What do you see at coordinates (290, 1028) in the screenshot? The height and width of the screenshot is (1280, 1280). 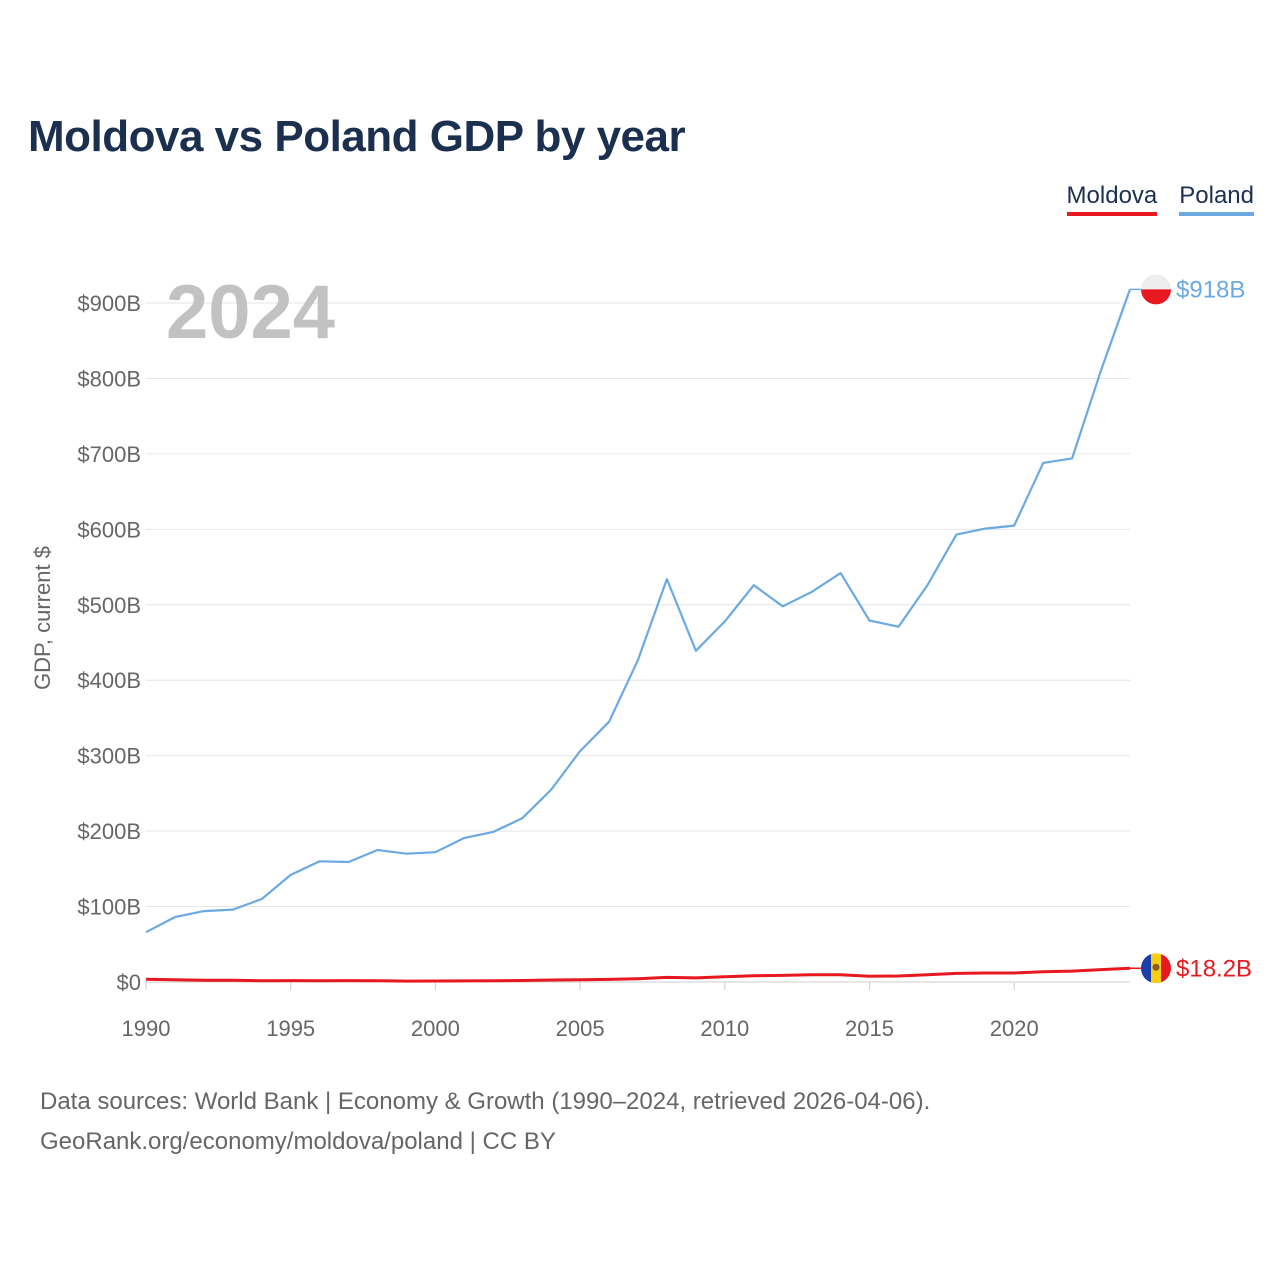 I see `x-tick-label: 1995` at bounding box center [290, 1028].